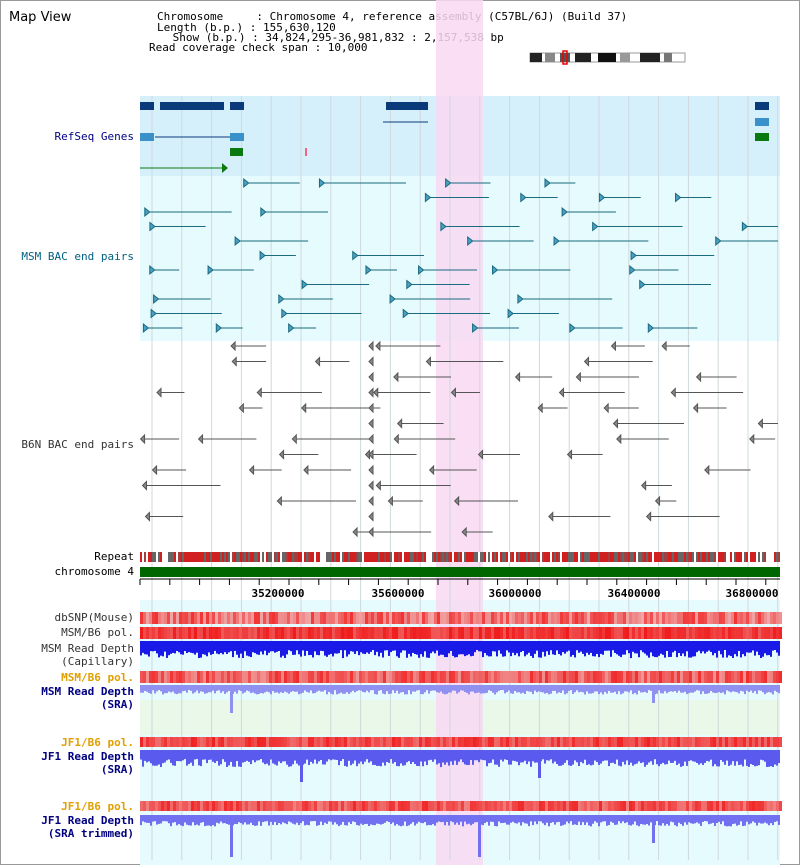 The height and width of the screenshot is (865, 800). I want to click on b6n-bac-label: B6N BAC end pairs, so click(77, 444).